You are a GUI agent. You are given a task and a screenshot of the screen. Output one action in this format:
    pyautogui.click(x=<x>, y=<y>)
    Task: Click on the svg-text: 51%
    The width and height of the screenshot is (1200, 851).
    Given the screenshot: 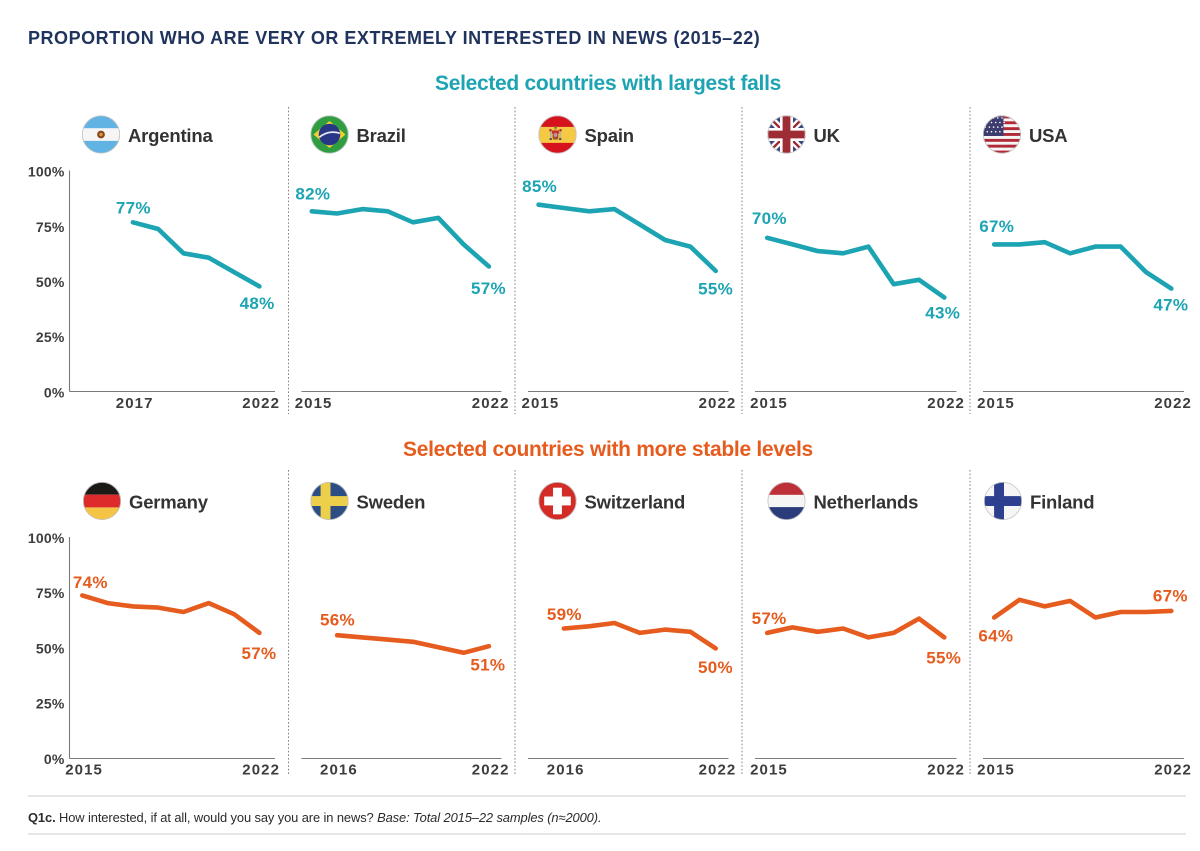 What is the action you would take?
    pyautogui.click(x=487, y=665)
    